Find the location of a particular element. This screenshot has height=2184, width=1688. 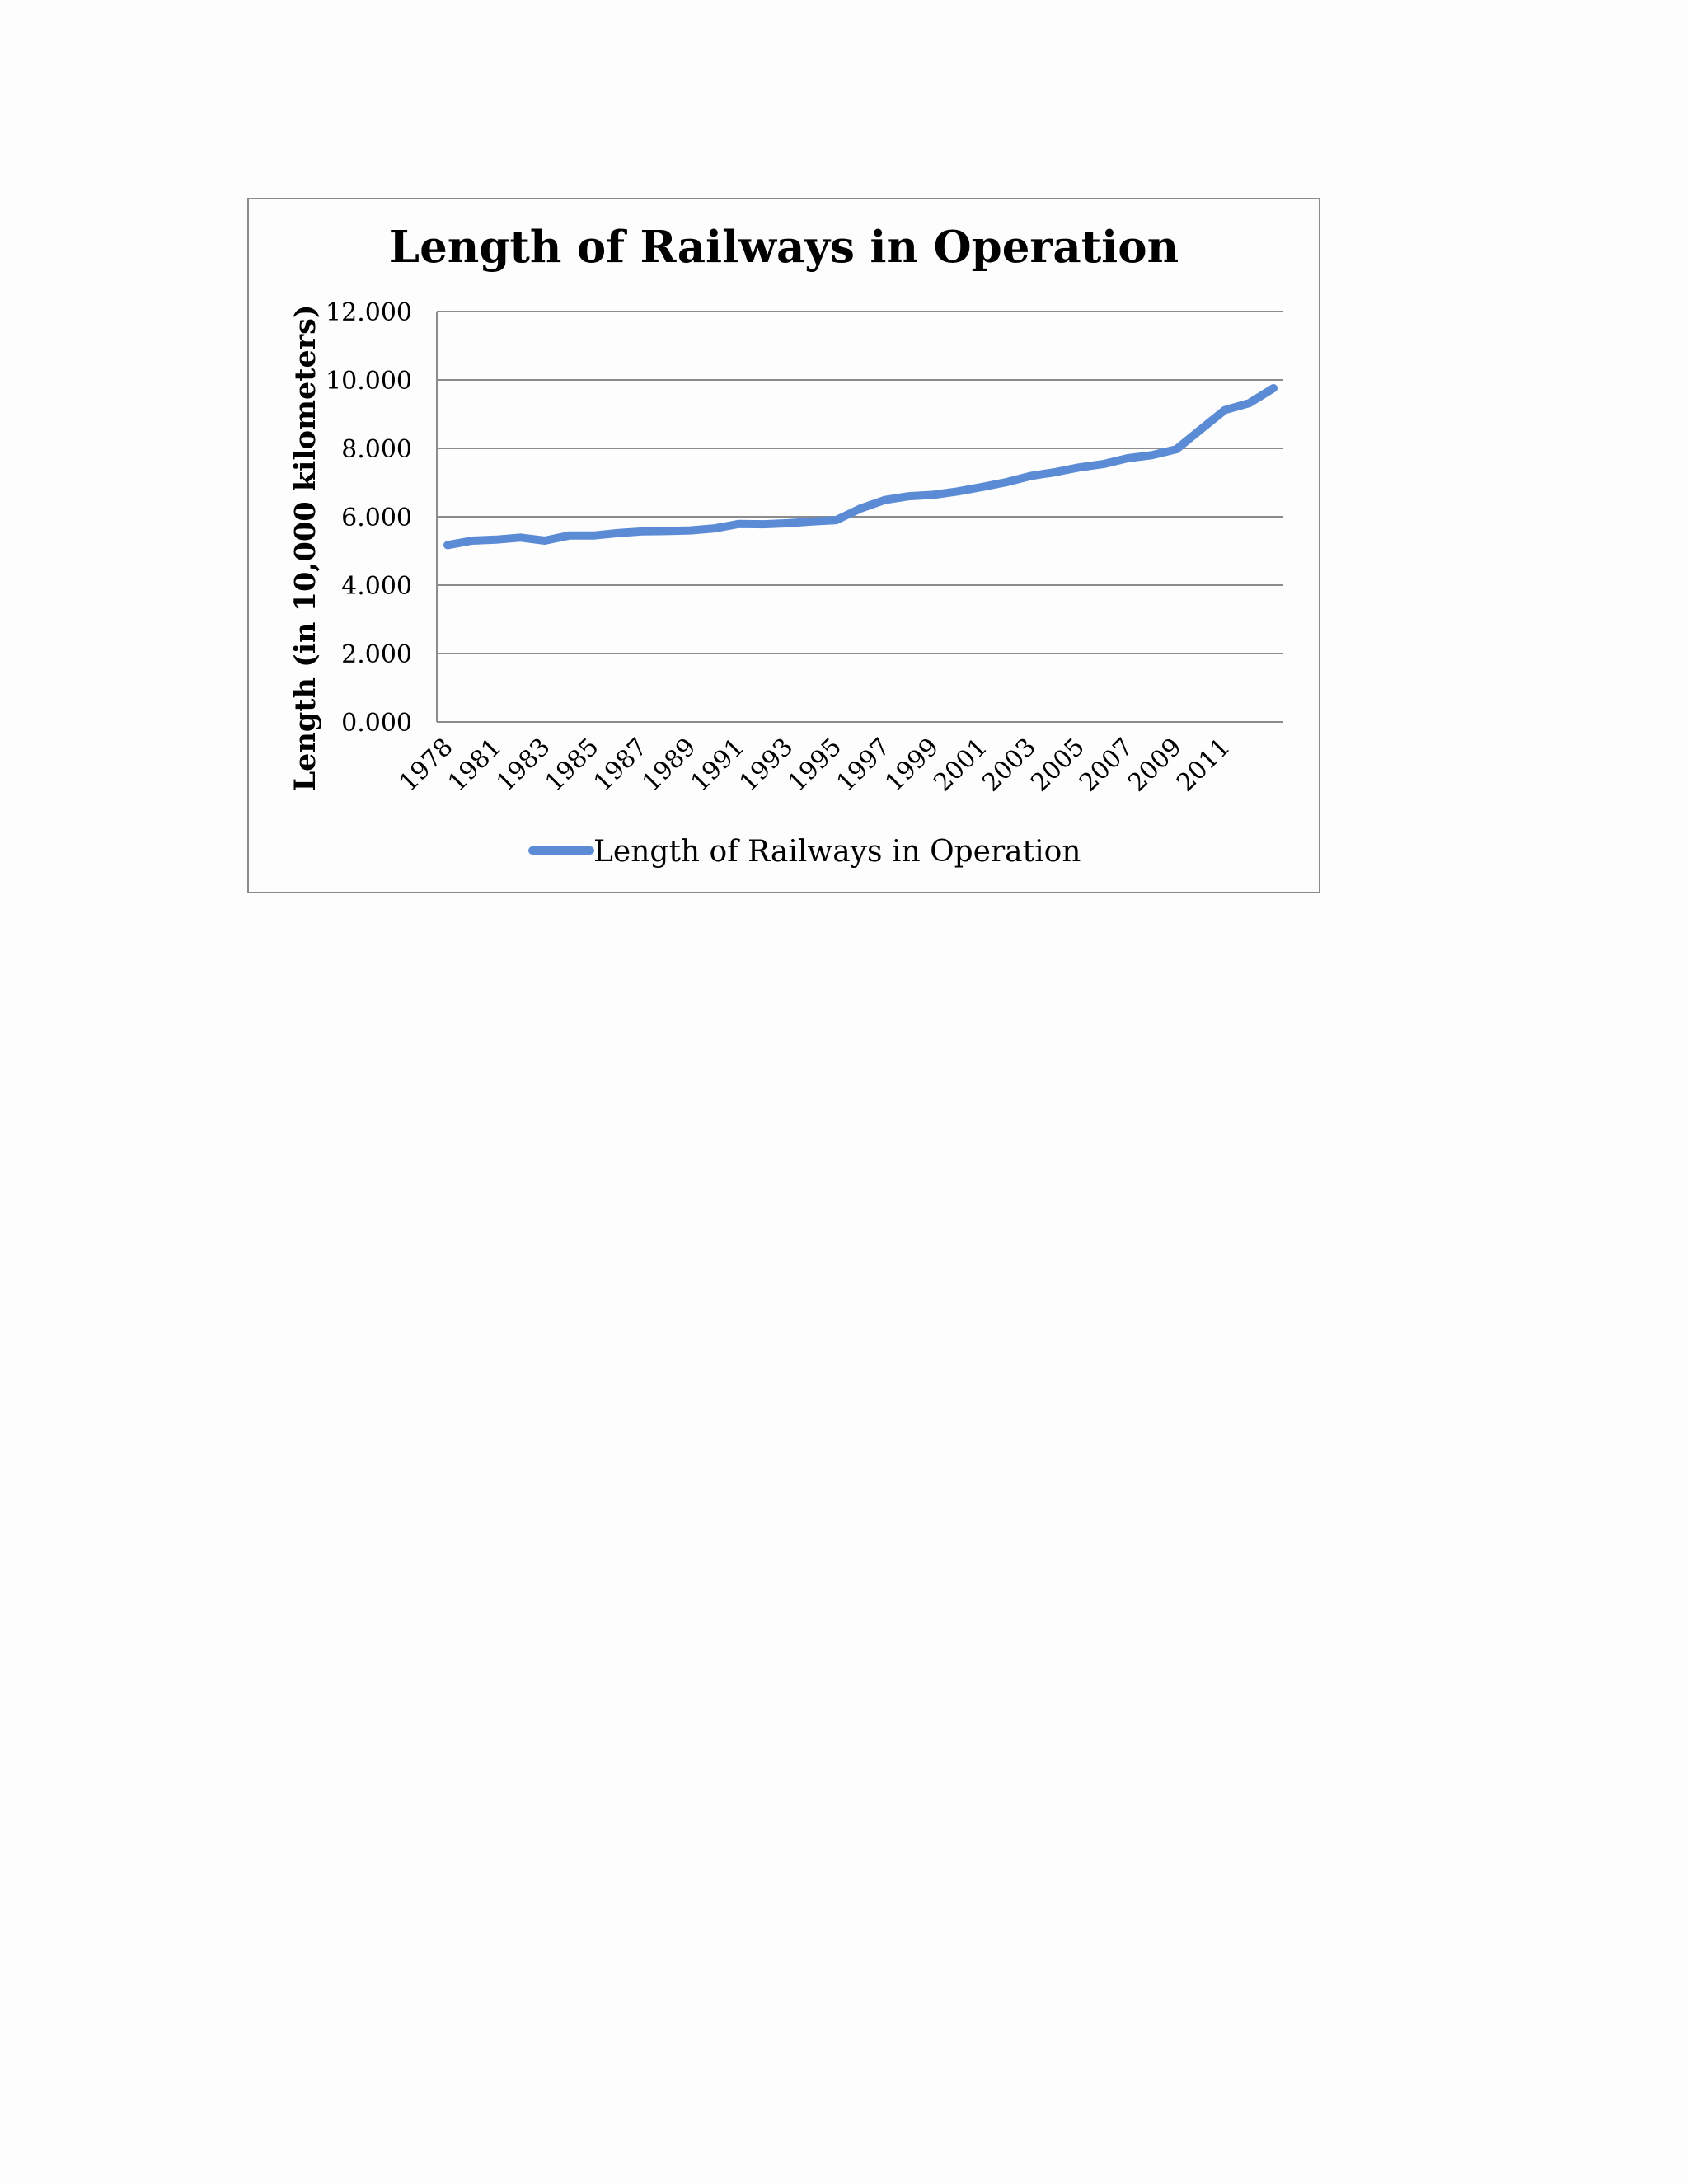

series-line is located at coordinates (860, 467).